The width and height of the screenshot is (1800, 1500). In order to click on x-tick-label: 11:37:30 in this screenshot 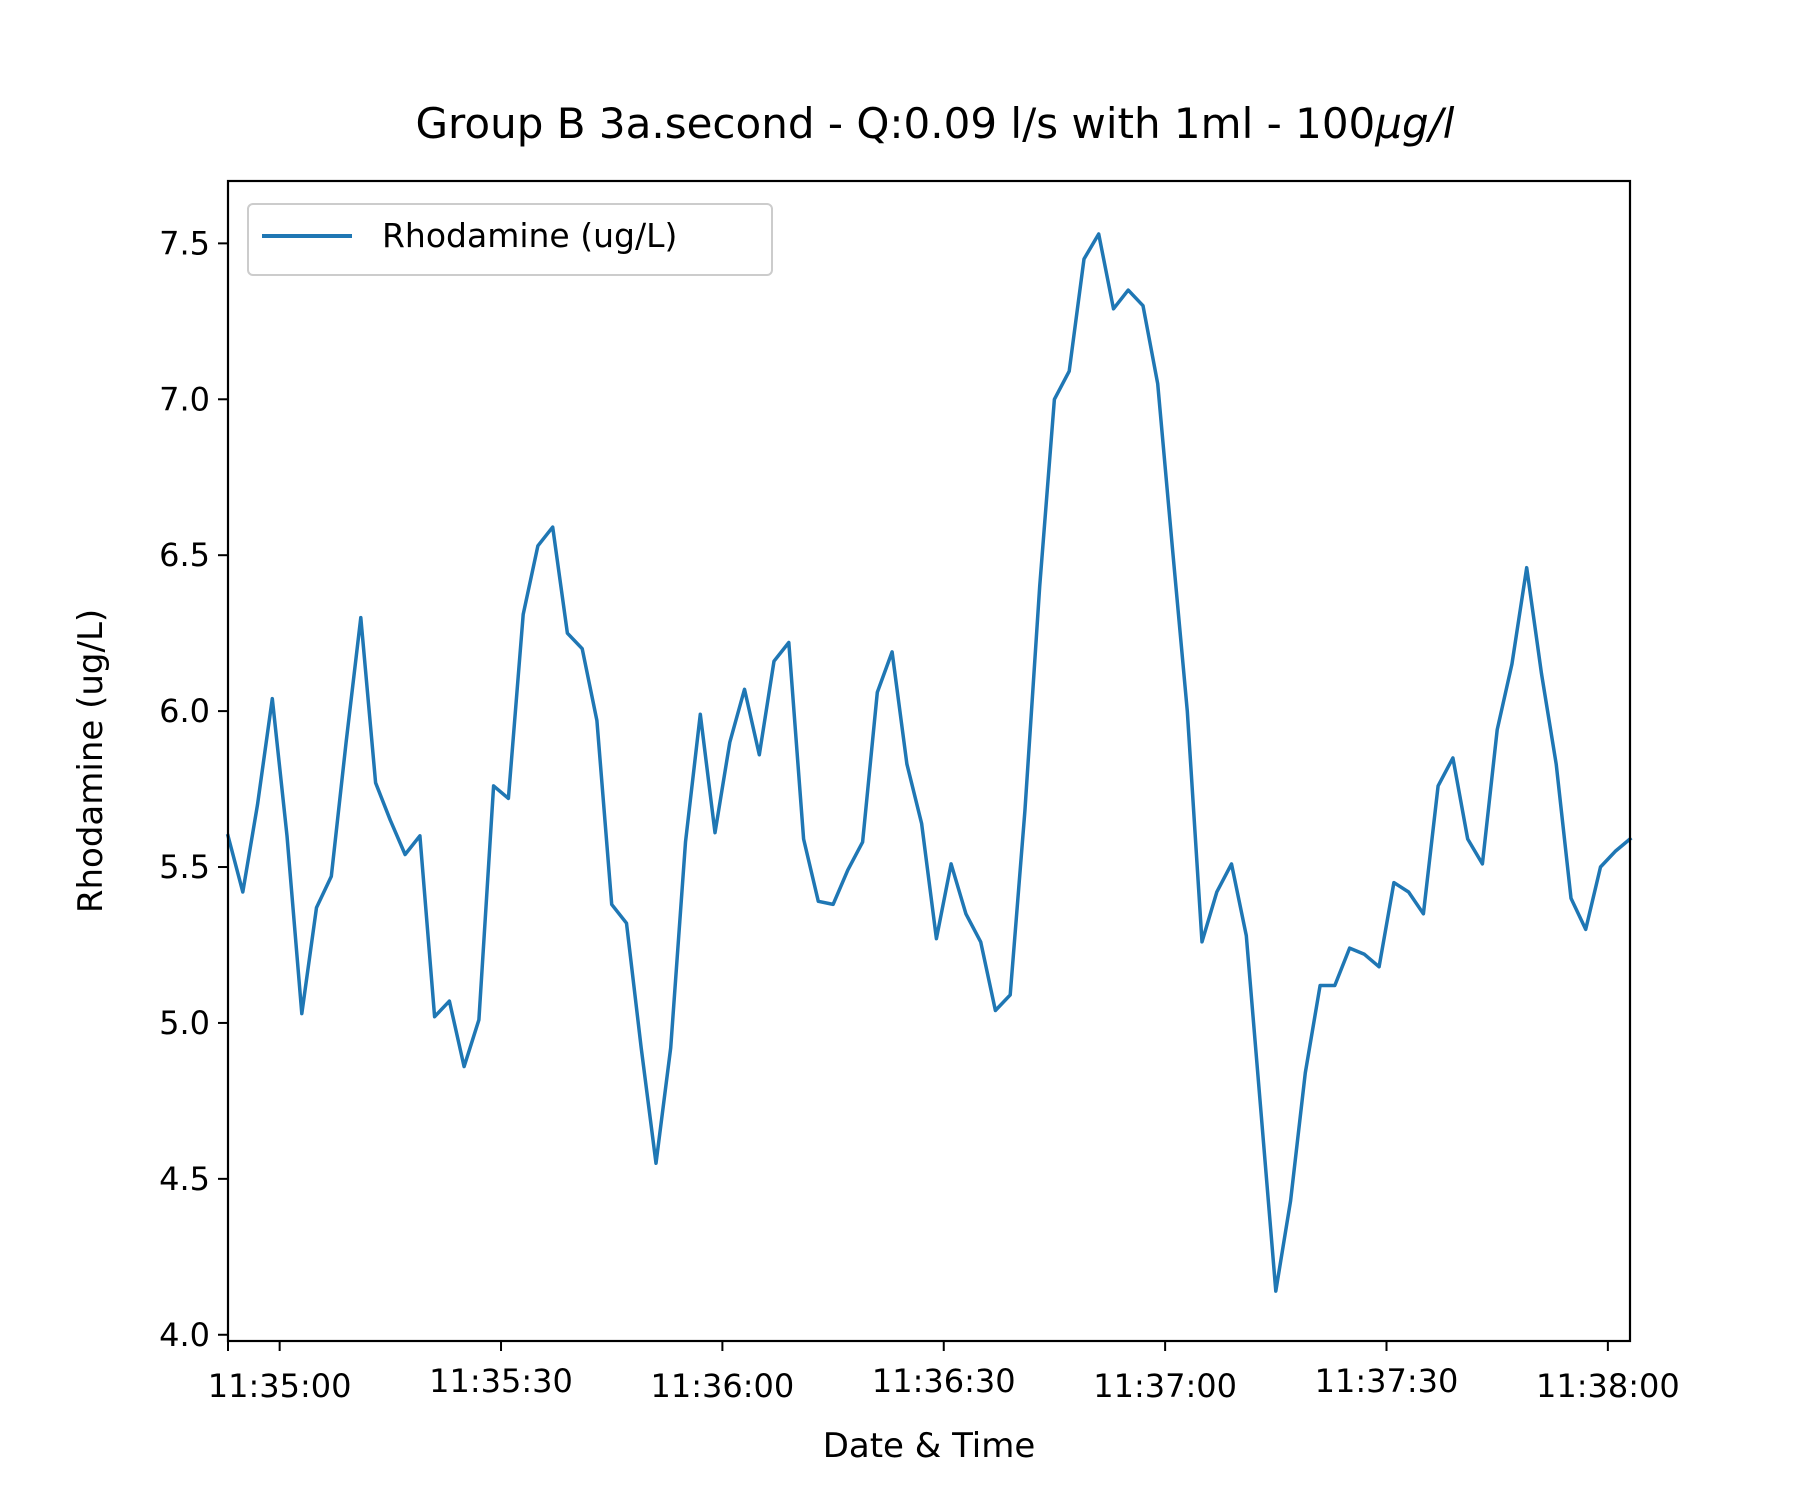, I will do `click(1387, 1381)`.